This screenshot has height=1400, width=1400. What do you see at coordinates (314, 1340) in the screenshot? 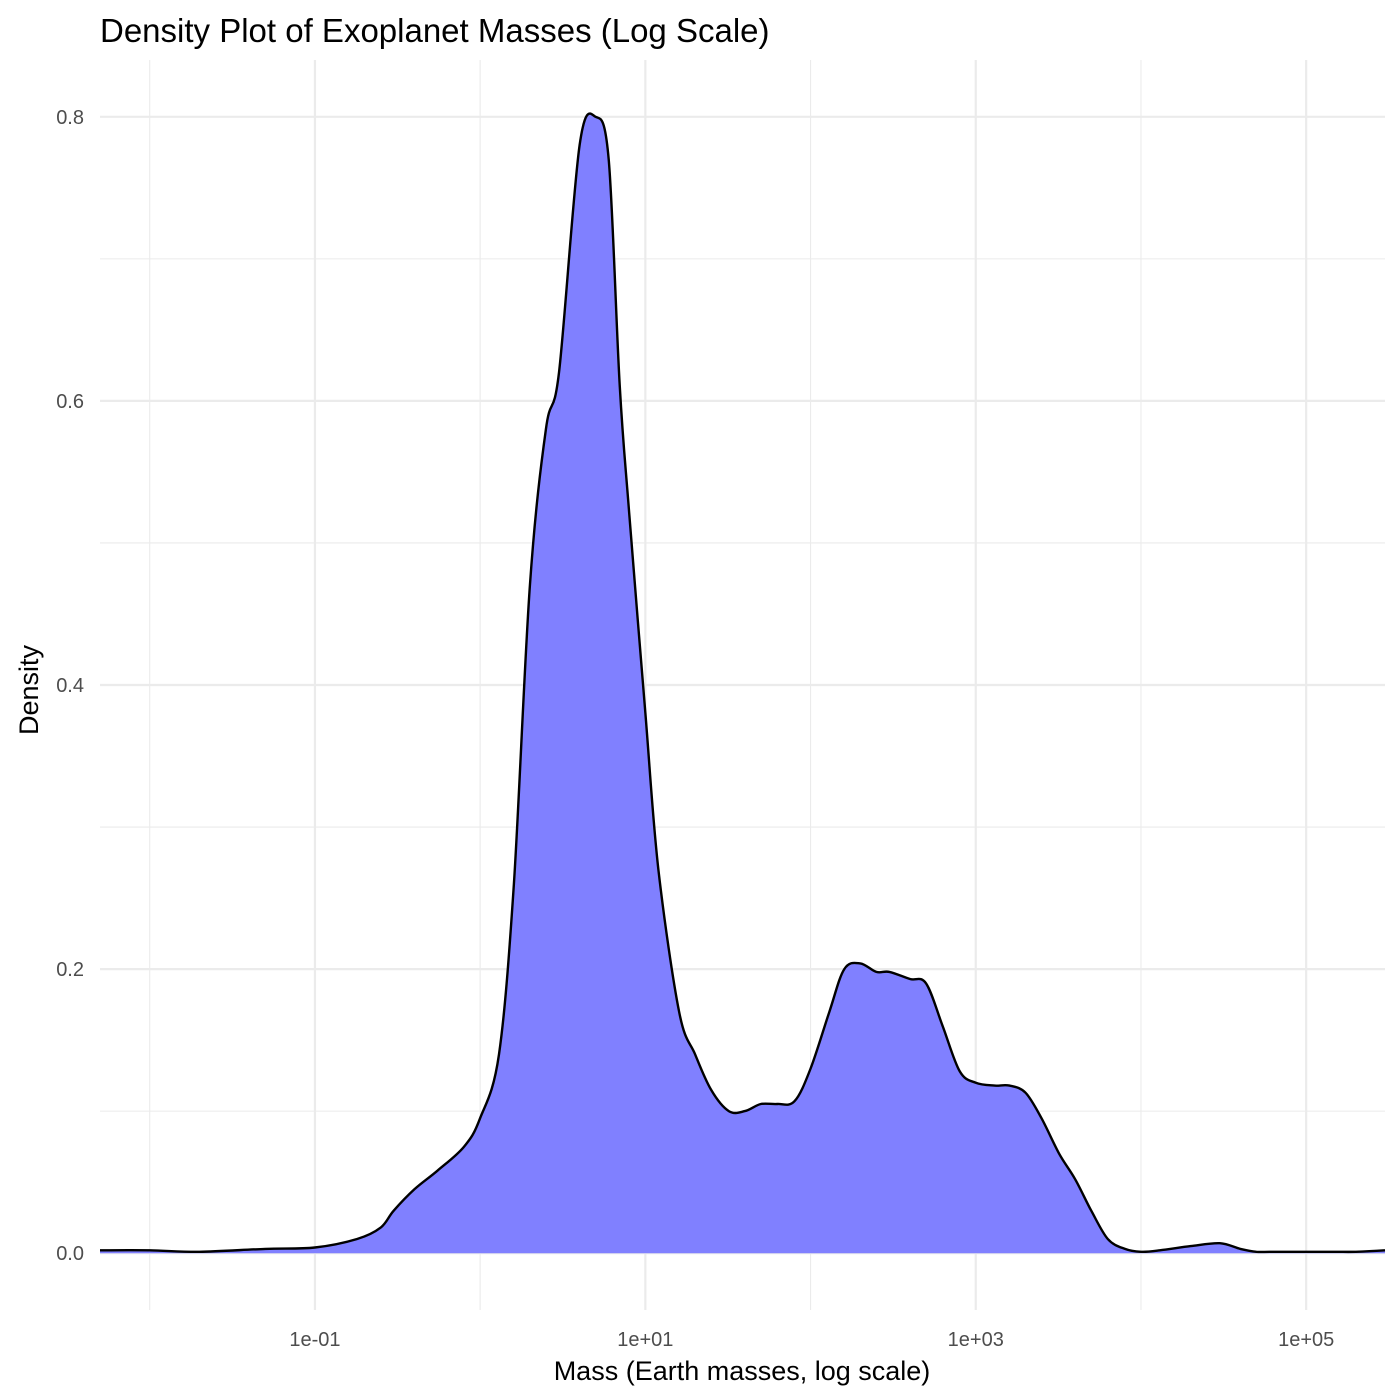
I see `x-tick-label: 1e-01` at bounding box center [314, 1340].